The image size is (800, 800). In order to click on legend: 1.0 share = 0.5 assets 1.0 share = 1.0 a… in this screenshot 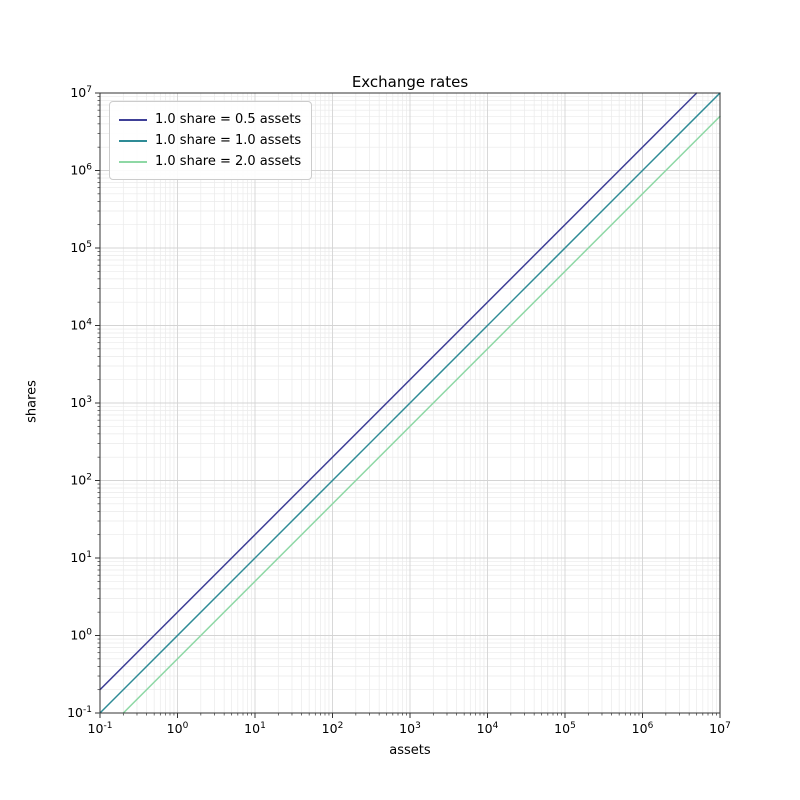, I will do `click(211, 140)`.